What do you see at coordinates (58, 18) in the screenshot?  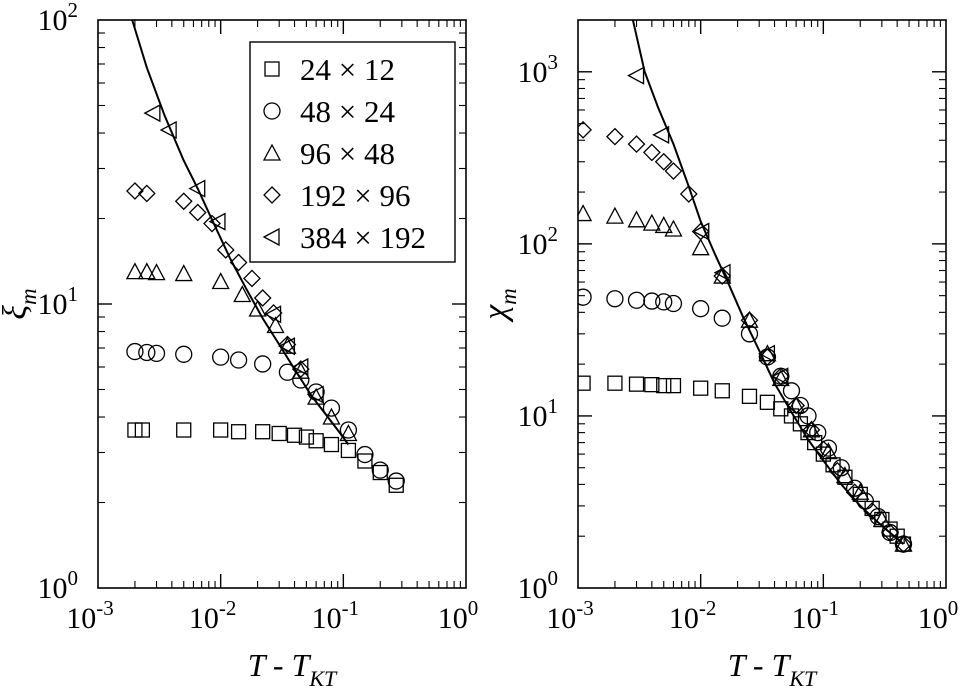 I see `y-tick-label: 10²` at bounding box center [58, 18].